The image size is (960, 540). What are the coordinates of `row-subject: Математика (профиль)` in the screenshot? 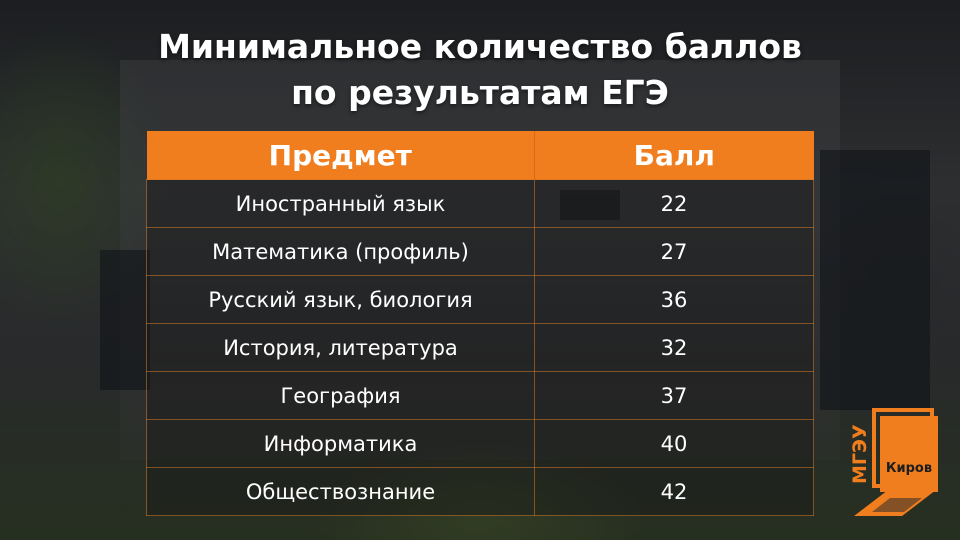 It's located at (340, 251).